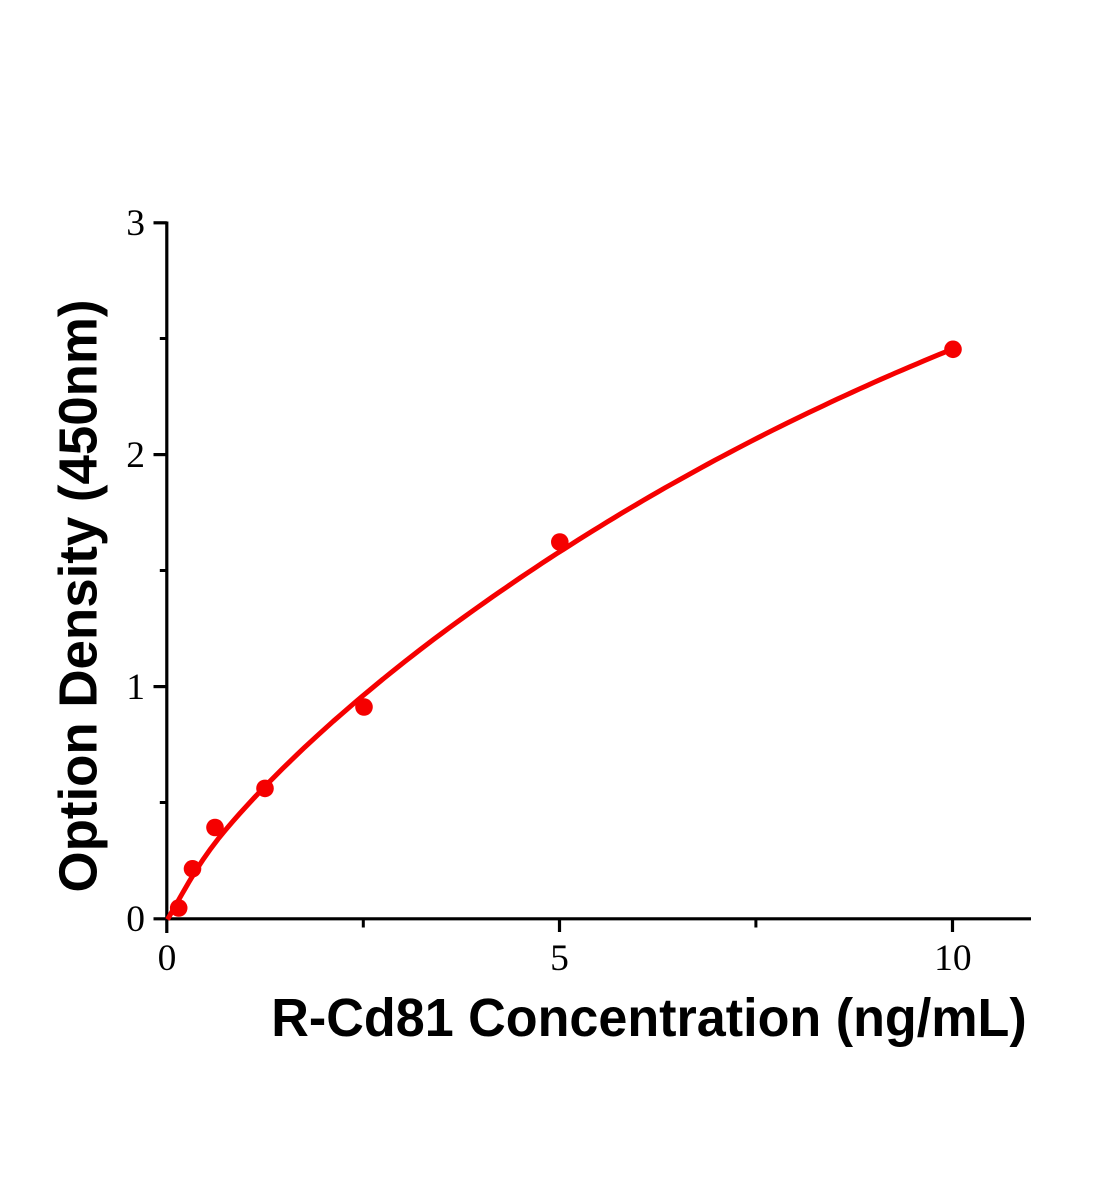  Describe the element at coordinates (135, 223) in the screenshot. I see `svg-text: 3` at that location.